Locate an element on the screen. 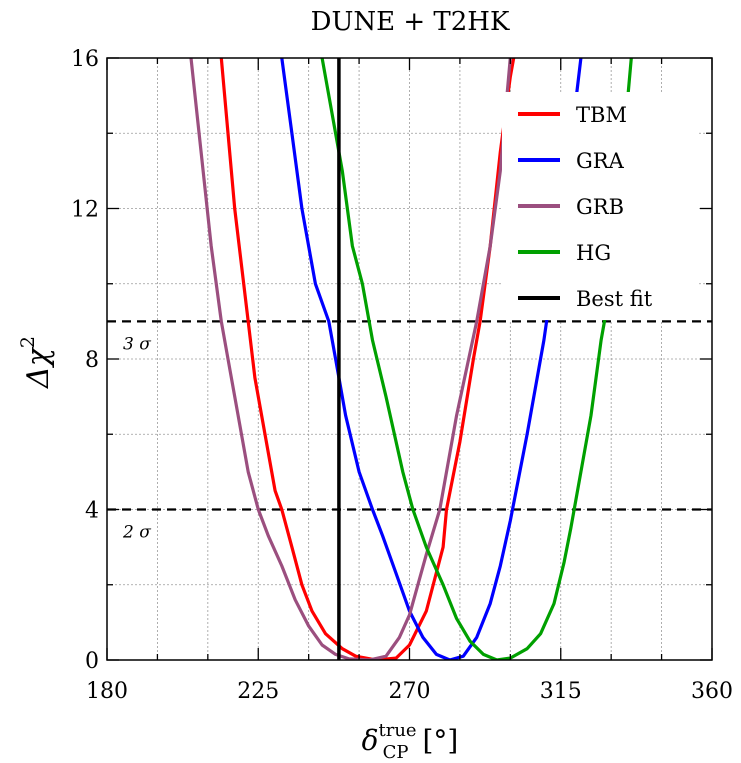  x-tick-label: 270 is located at coordinates (410, 691).